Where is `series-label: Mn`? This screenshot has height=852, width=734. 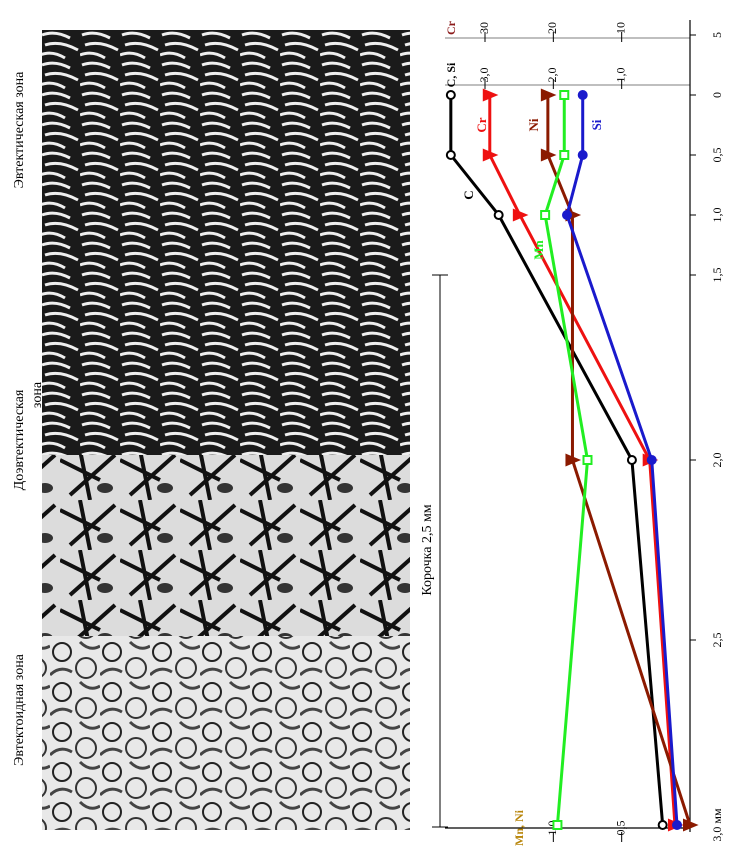 series-label: Mn is located at coordinates (538, 249).